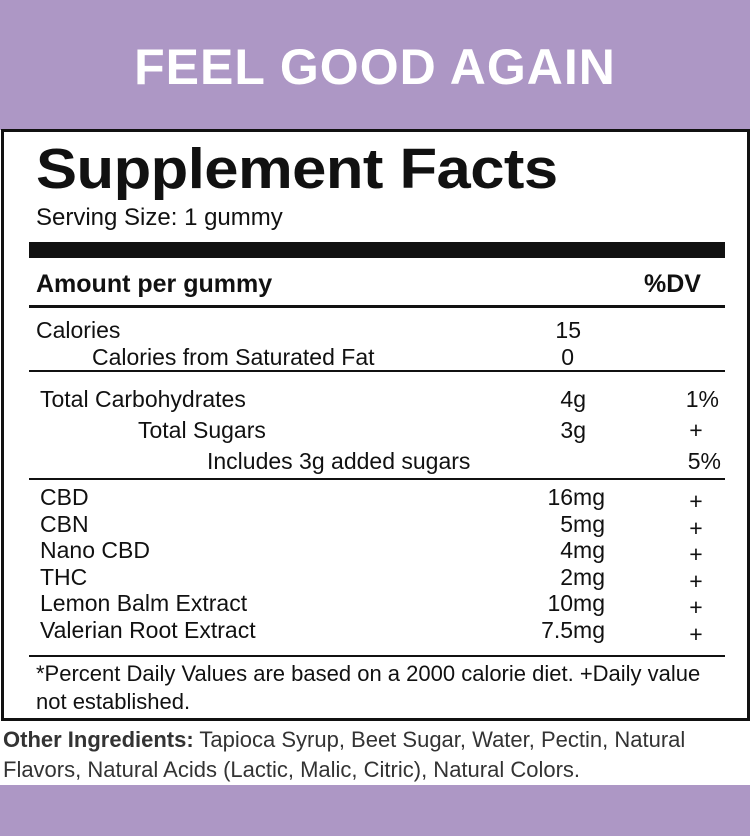  I want to click on nutrient-dv: 1%, so click(702, 399).